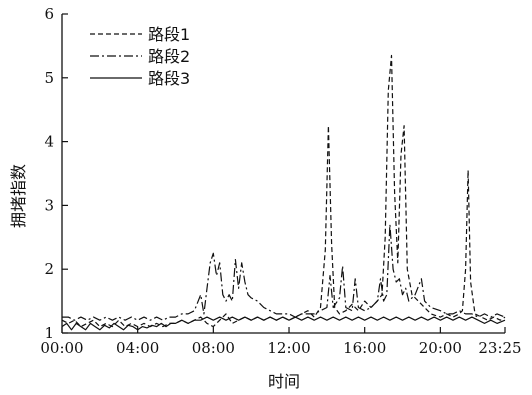  Describe the element at coordinates (169, 78) in the screenshot. I see `legend-label-3: 路段3` at that location.